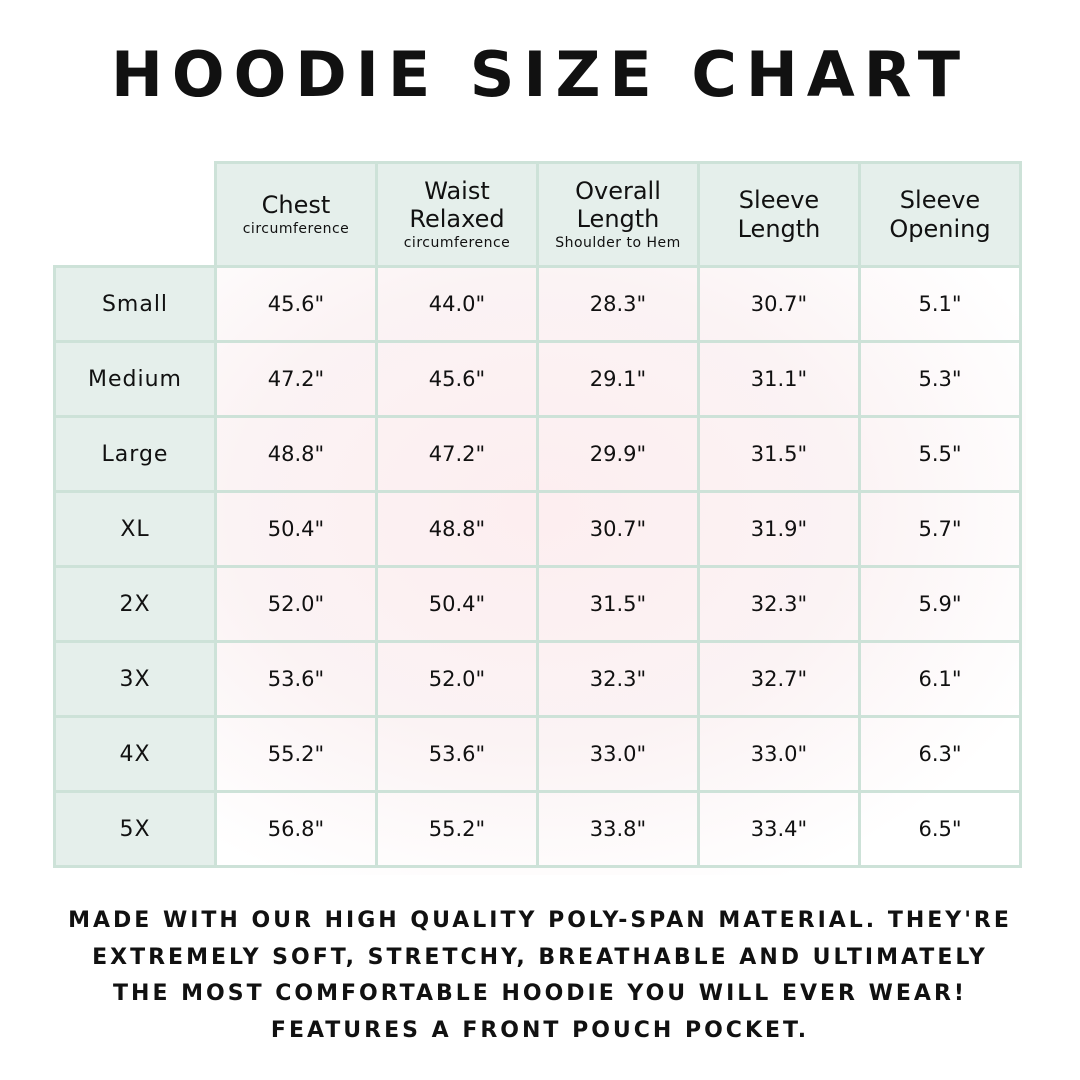 The image size is (1080, 1080). I want to click on measurement-cell: 6.3", so click(940, 754).